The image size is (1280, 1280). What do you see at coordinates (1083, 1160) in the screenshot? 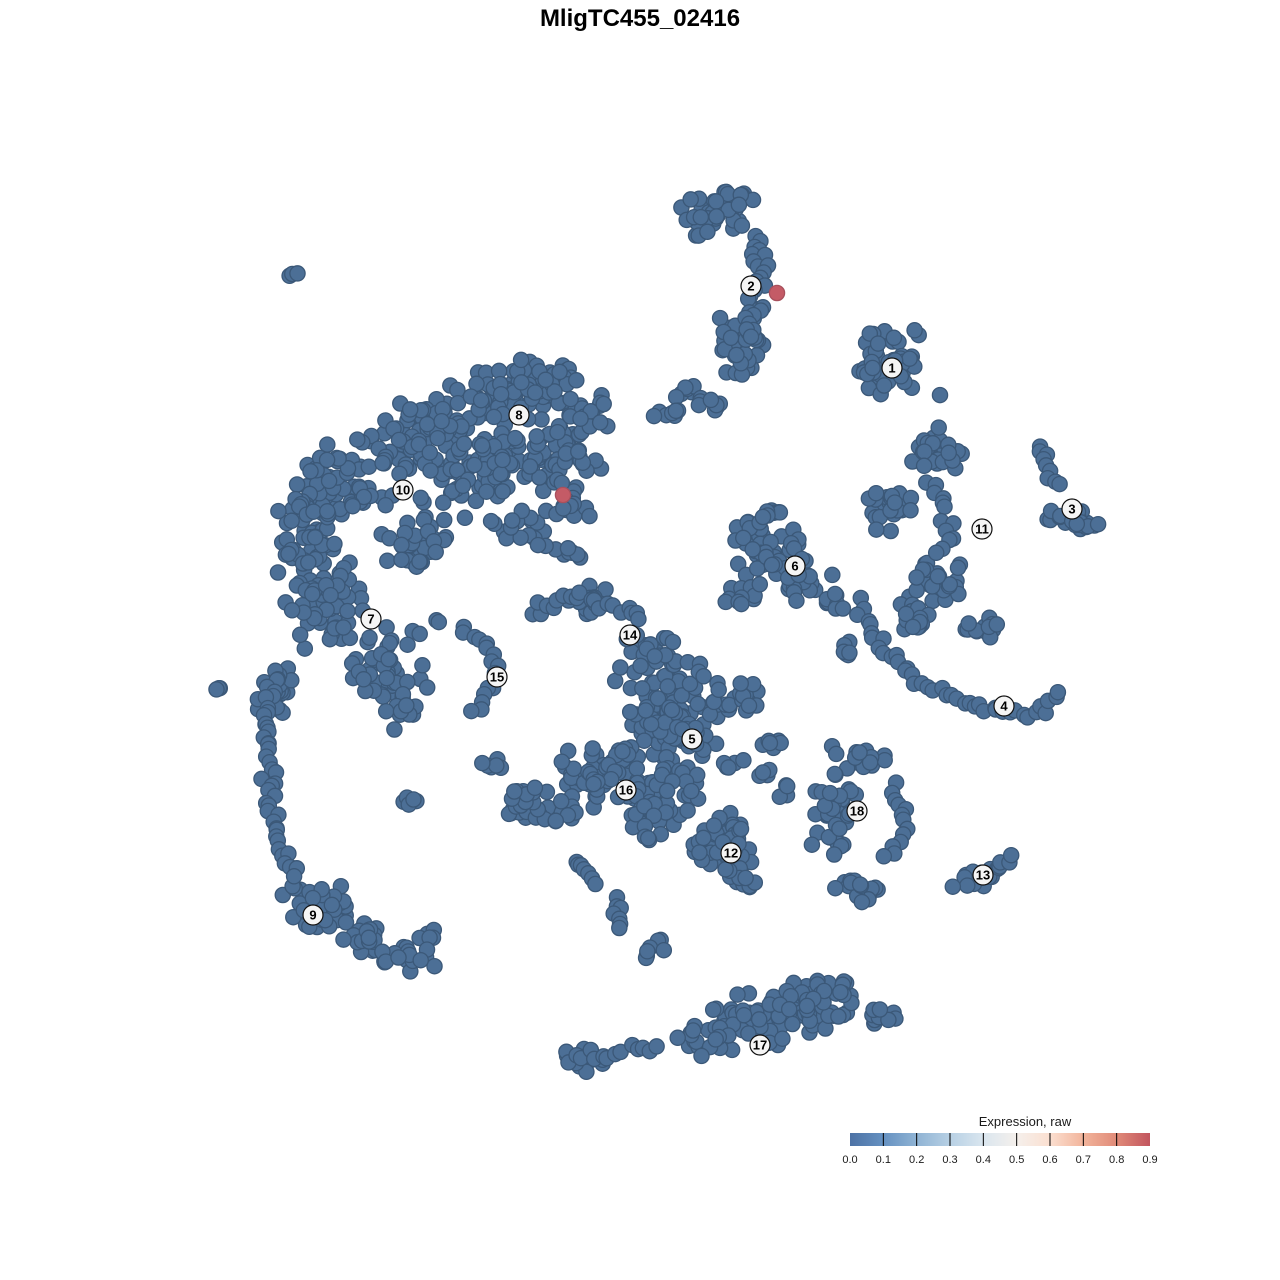
I see `legend-tick-label: 0.7` at bounding box center [1083, 1160].